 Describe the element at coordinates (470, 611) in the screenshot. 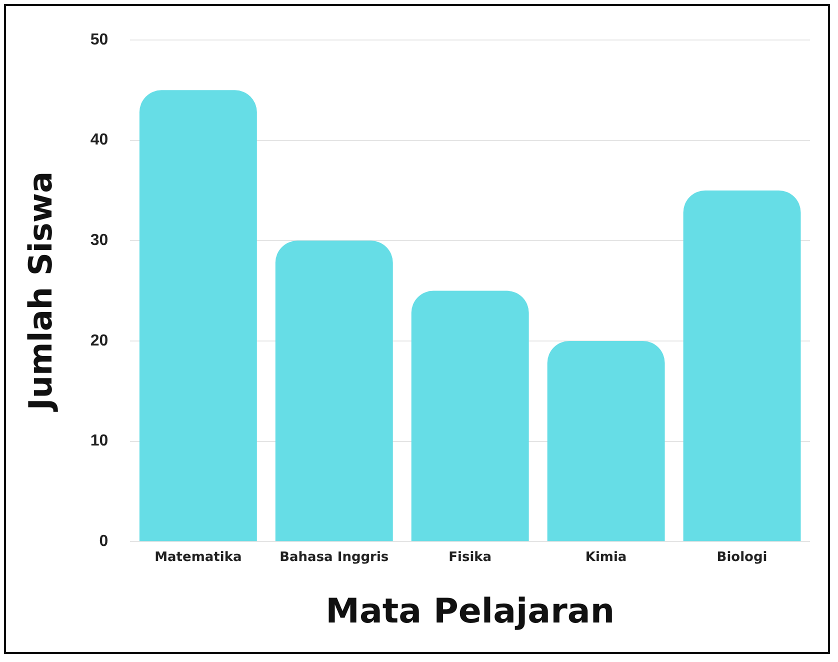

I see `x-axis-title: Mata Pelajaran` at that location.